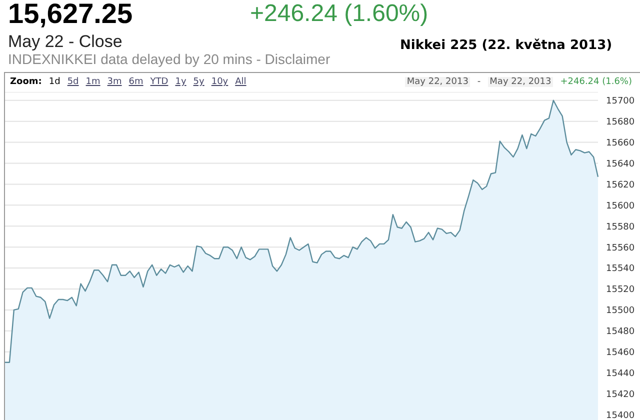 The height and width of the screenshot is (420, 640). What do you see at coordinates (180, 82) in the screenshot?
I see `text: 1y` at bounding box center [180, 82].